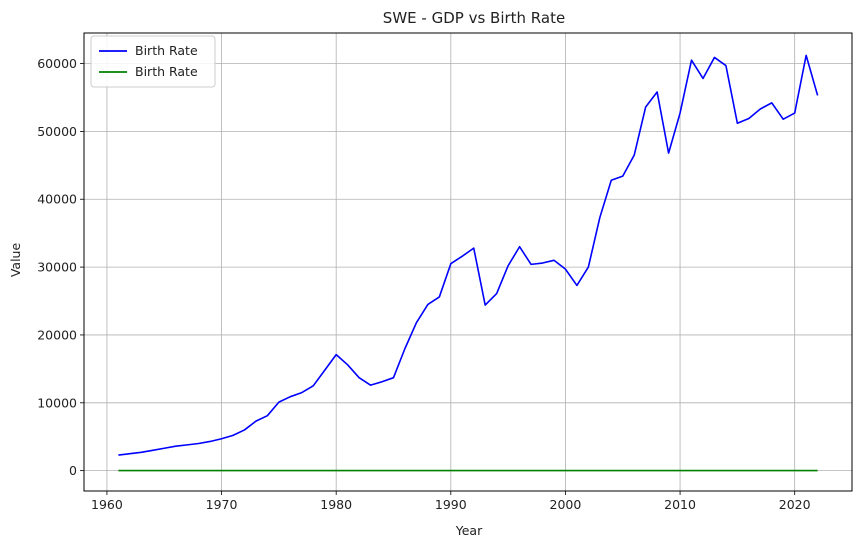 The height and width of the screenshot is (547, 868). Describe the element at coordinates (474, 18) in the screenshot. I see `chart-title: SWE - GDP vs Birth Rate` at that location.